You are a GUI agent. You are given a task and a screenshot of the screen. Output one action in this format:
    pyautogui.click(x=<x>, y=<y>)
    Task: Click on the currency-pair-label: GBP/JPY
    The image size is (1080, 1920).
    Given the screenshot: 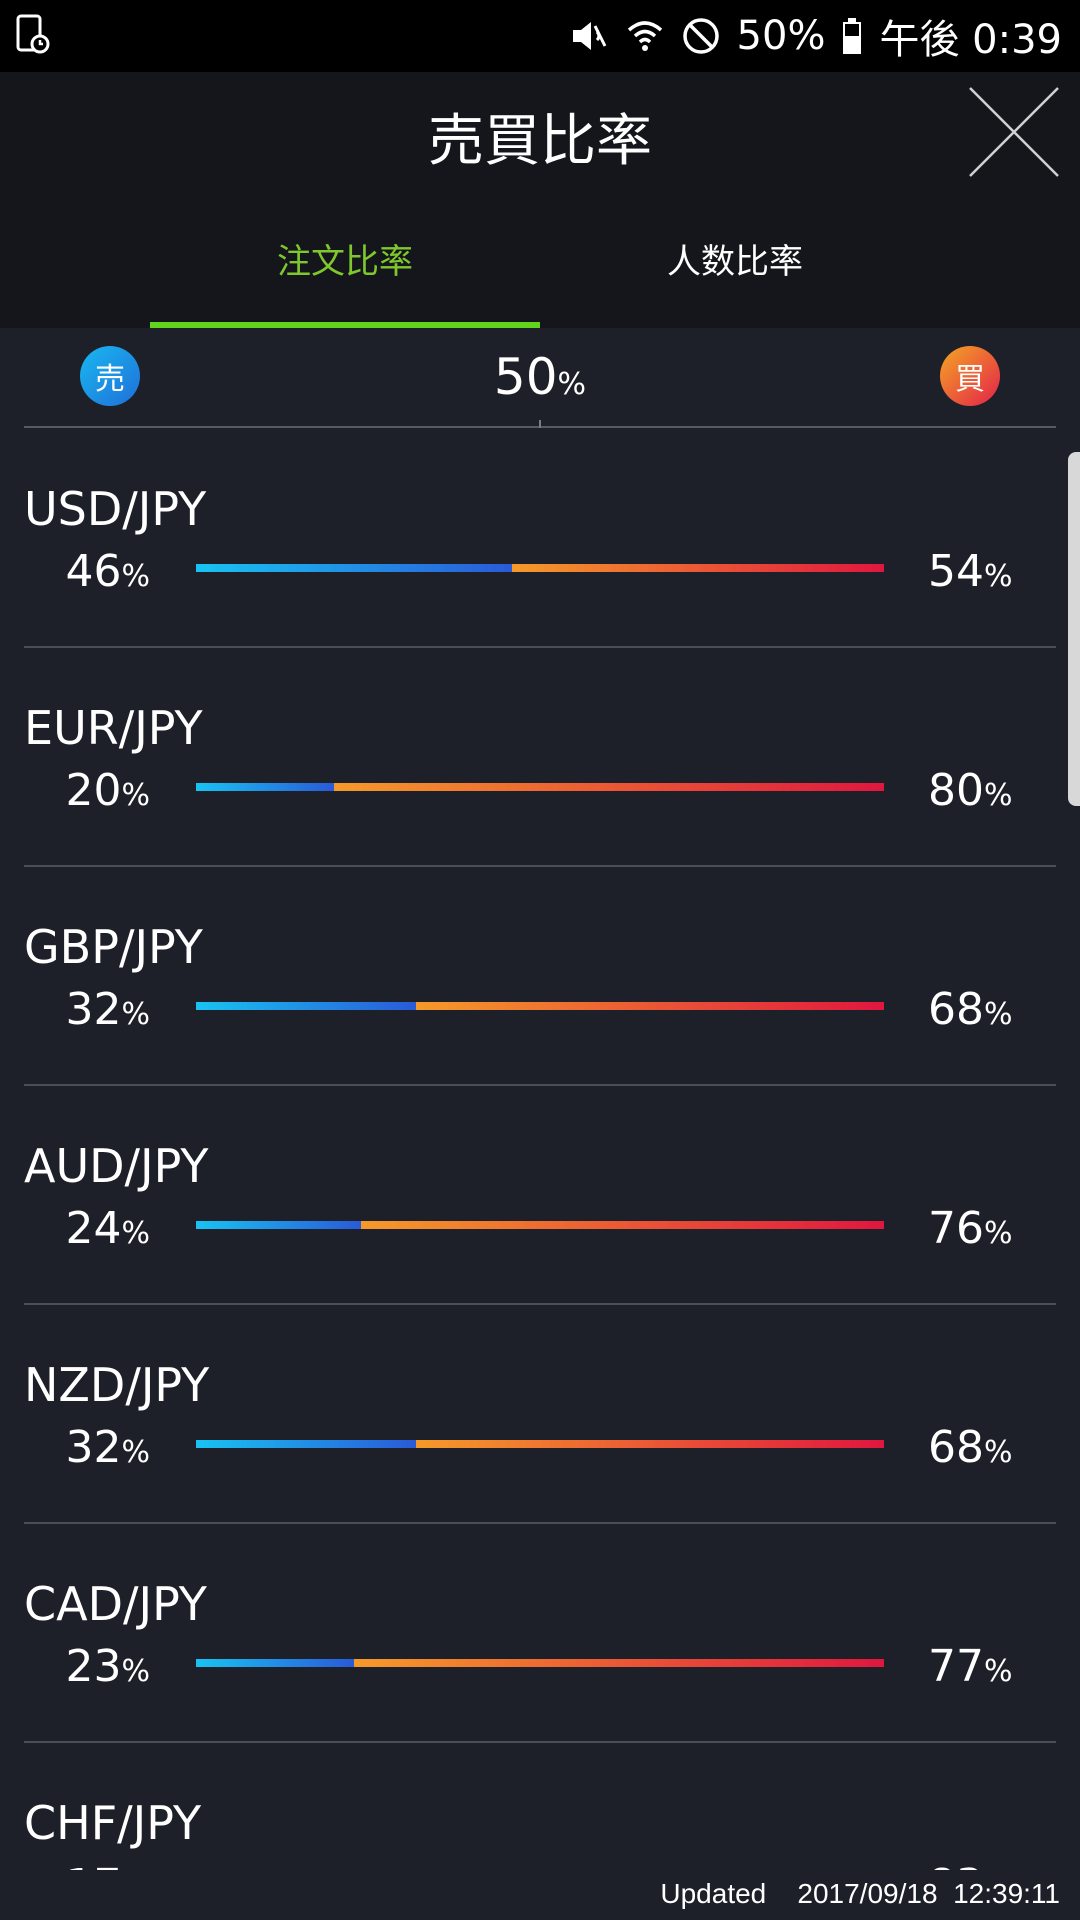 What is the action you would take?
    pyautogui.click(x=113, y=947)
    